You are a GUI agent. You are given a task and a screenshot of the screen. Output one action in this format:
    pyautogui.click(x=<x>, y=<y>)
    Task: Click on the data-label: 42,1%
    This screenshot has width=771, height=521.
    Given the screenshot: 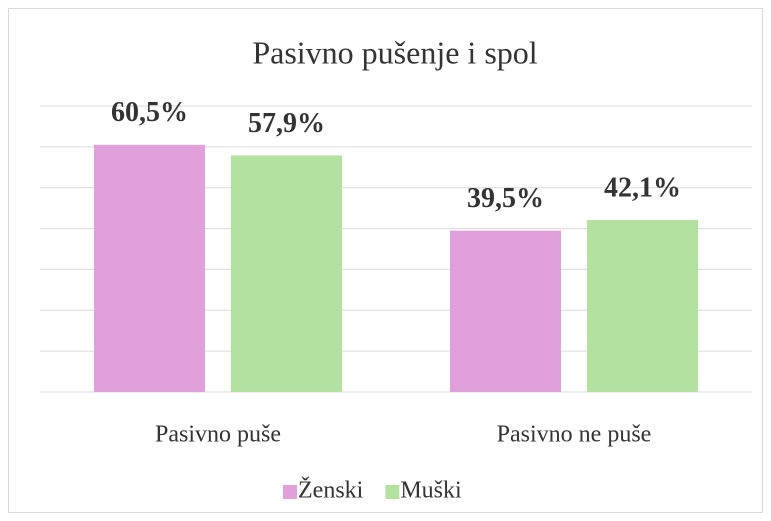 What is the action you would take?
    pyautogui.click(x=642, y=187)
    